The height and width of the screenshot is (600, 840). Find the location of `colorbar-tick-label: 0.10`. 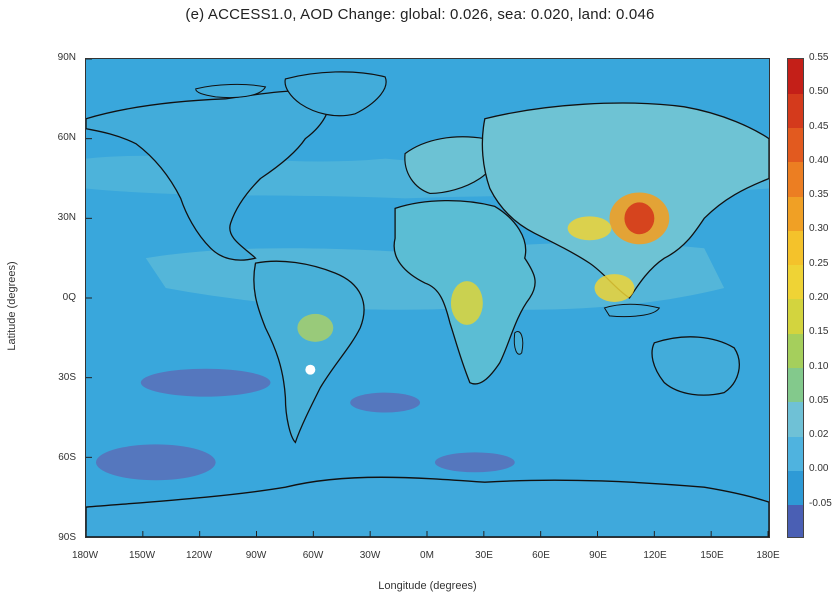

colorbar-tick-label: 0.10 is located at coordinates (819, 366).